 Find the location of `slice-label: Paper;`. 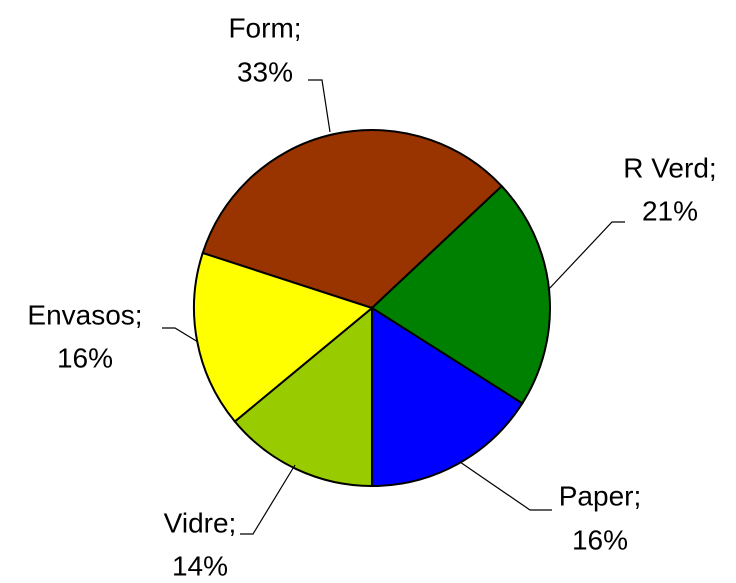

slice-label: Paper; is located at coordinates (600, 495).